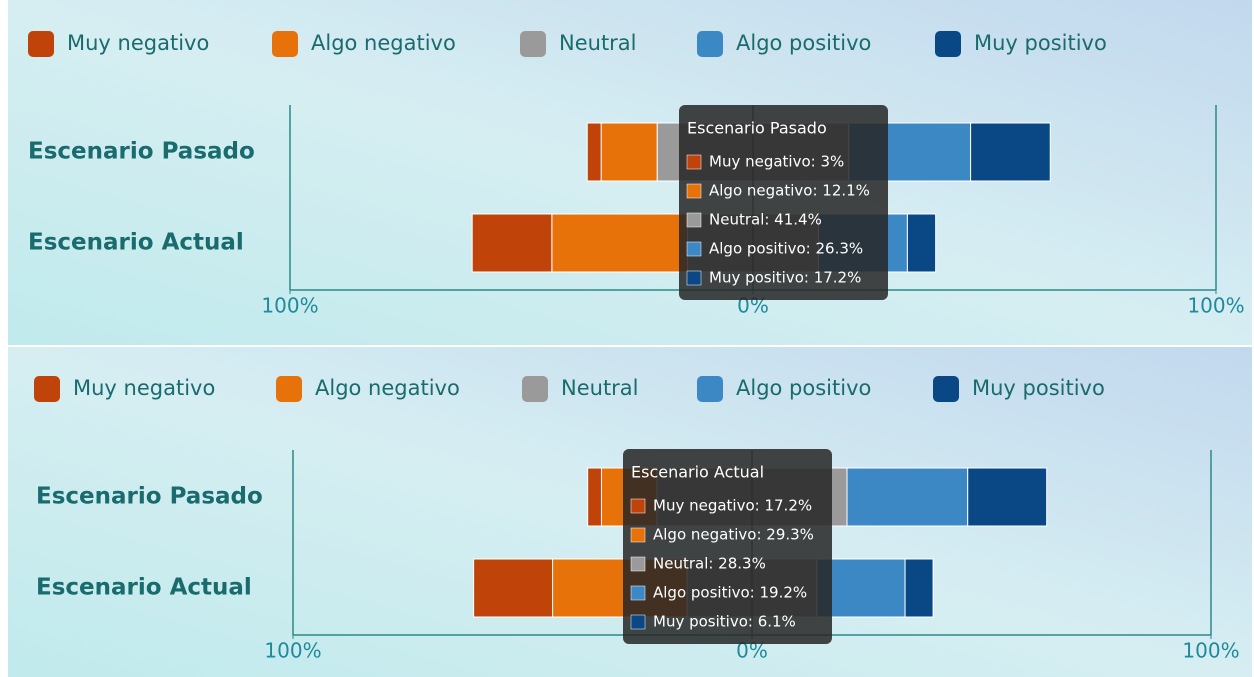 The height and width of the screenshot is (677, 1254). Describe the element at coordinates (730, 593) in the screenshot. I see `tooltip-item: Algo positivo: 19.2%` at that location.